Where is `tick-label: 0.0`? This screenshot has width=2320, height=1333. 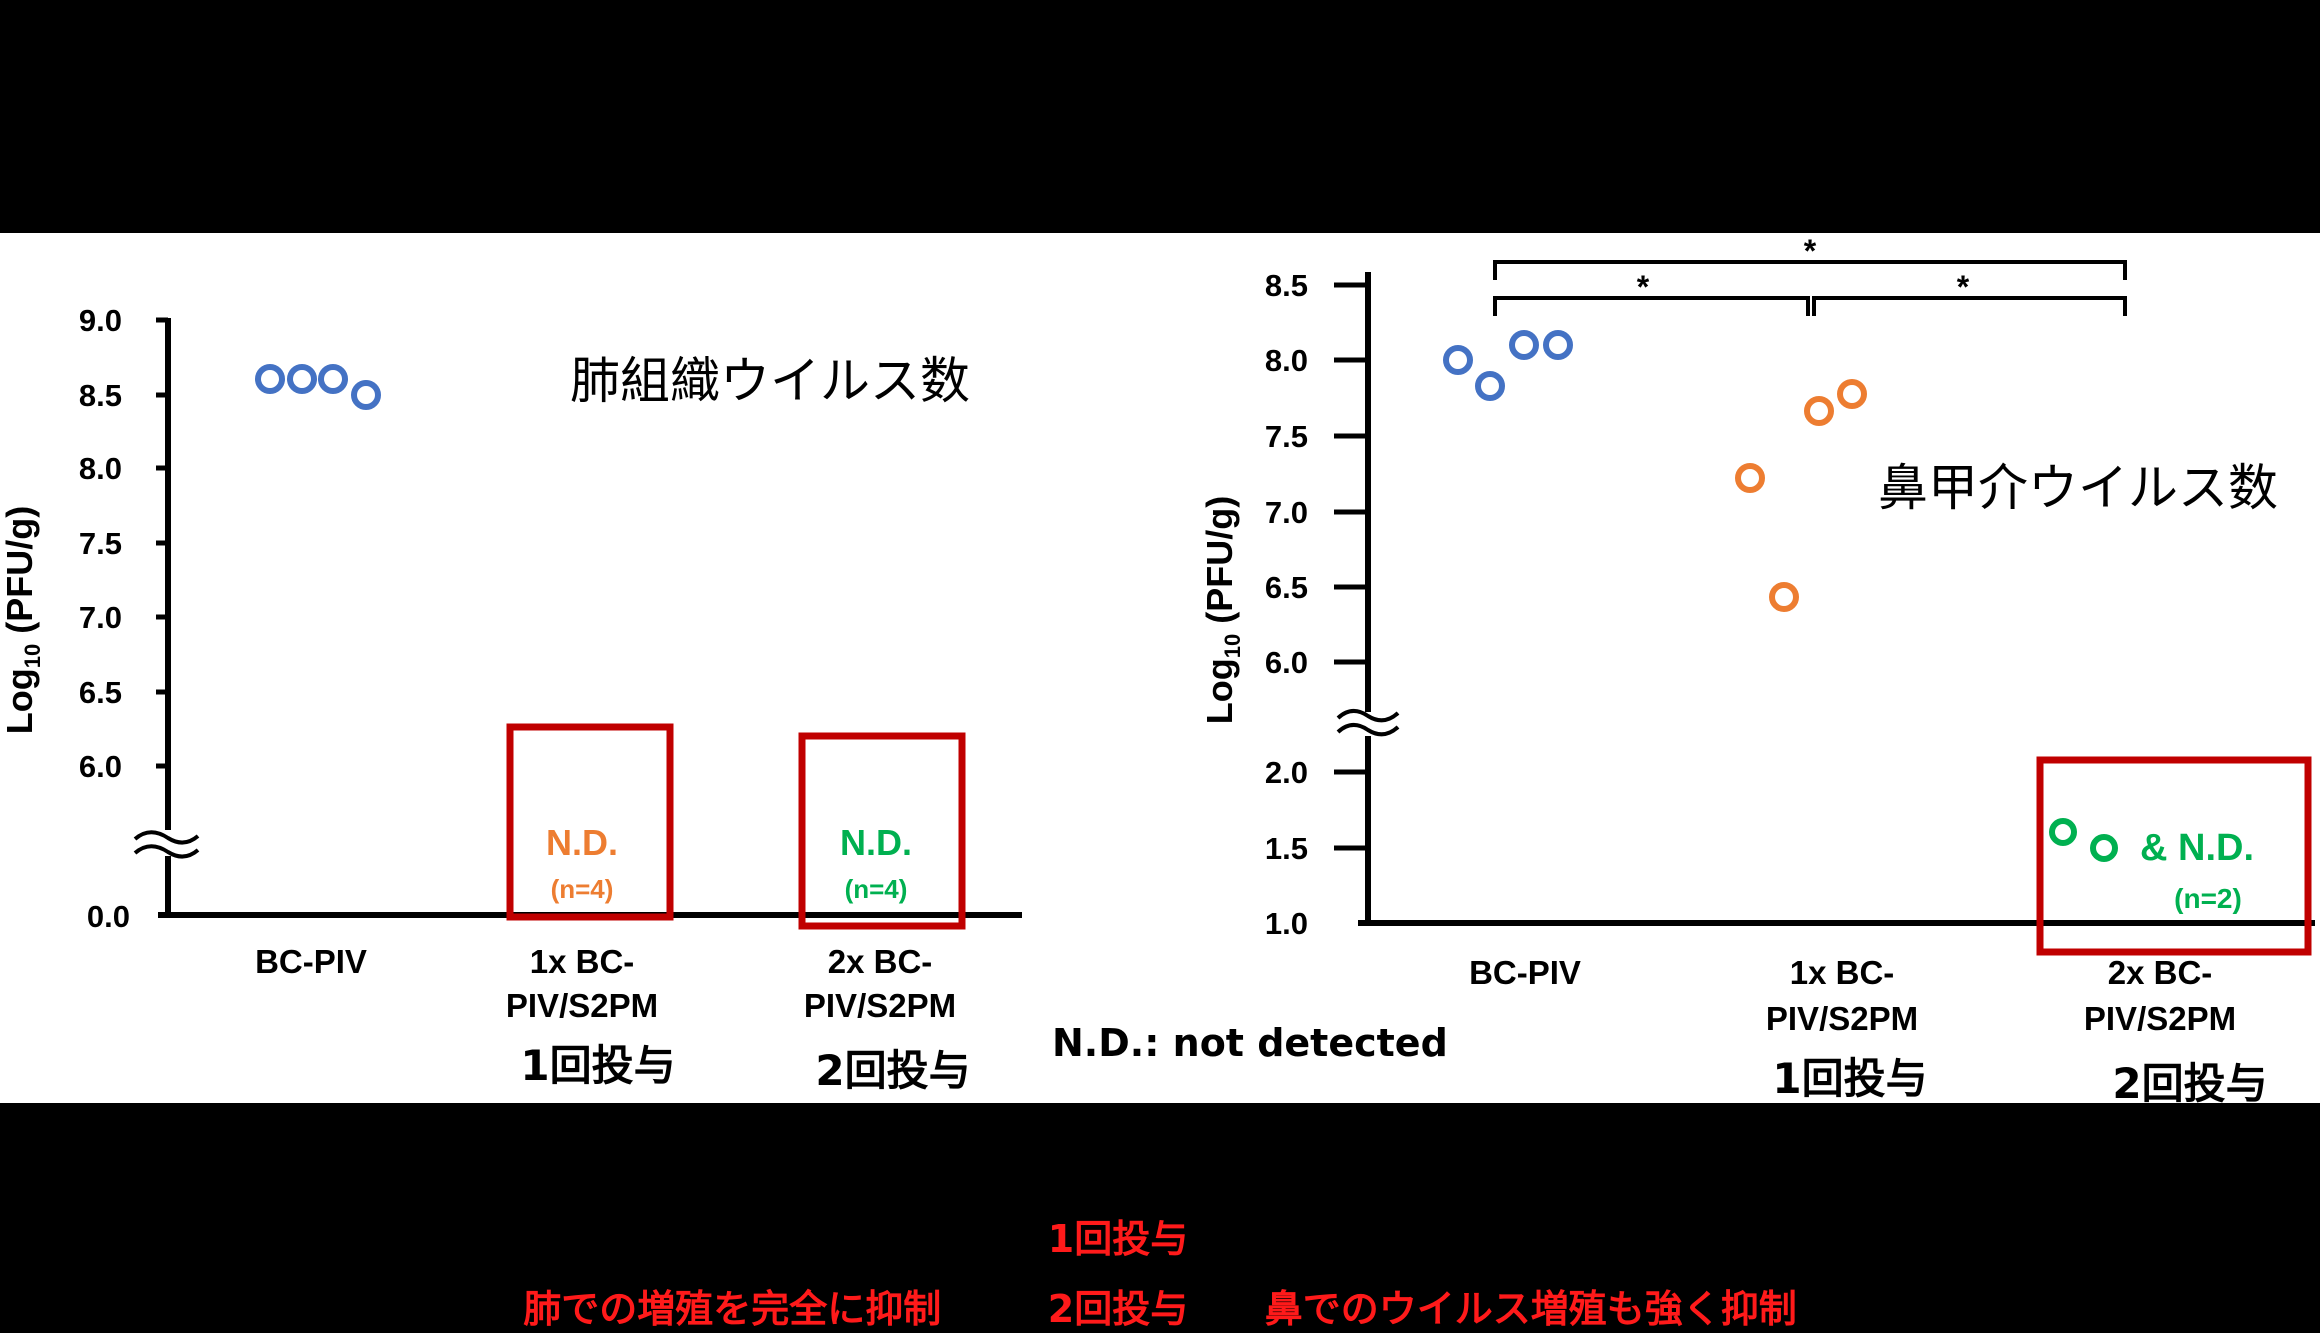 tick-label: 0.0 is located at coordinates (108, 916).